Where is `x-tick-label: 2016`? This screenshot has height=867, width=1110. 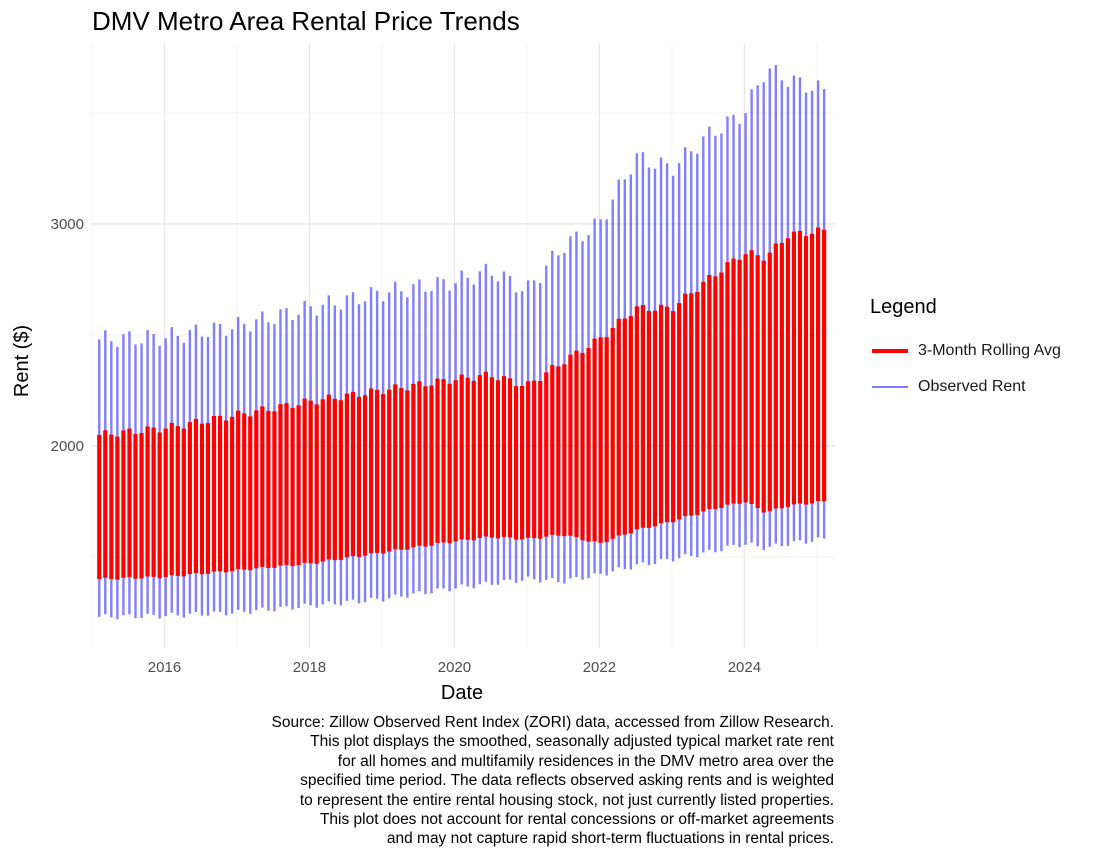 x-tick-label: 2016 is located at coordinates (164, 667).